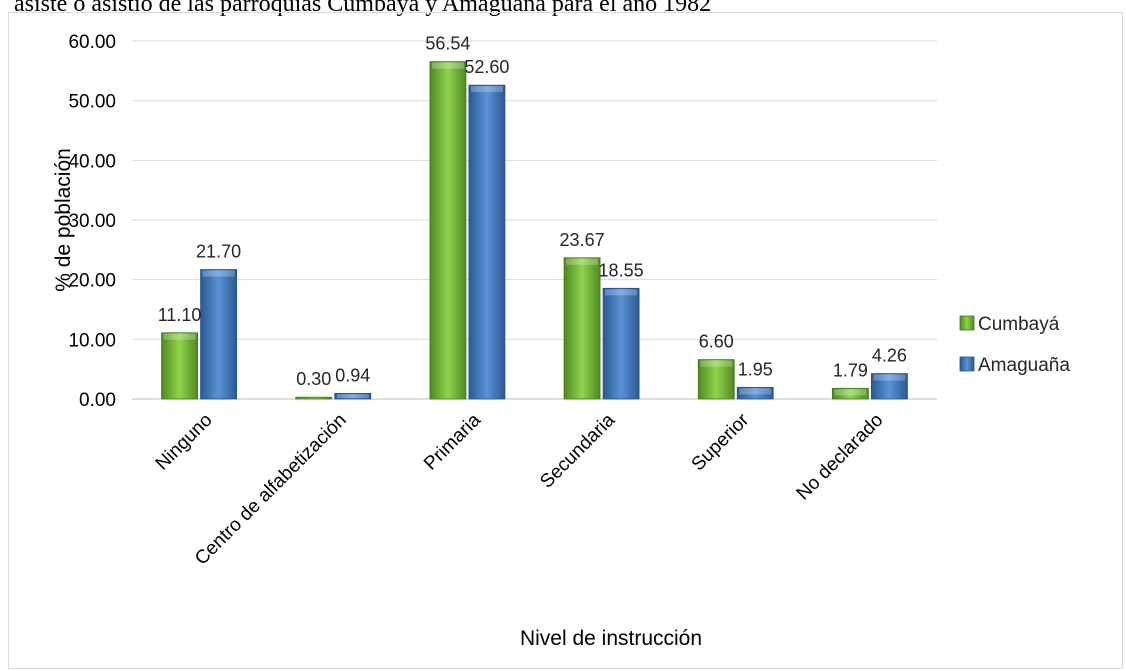  What do you see at coordinates (92, 42) in the screenshot?
I see `y-tick-label: 60.00` at bounding box center [92, 42].